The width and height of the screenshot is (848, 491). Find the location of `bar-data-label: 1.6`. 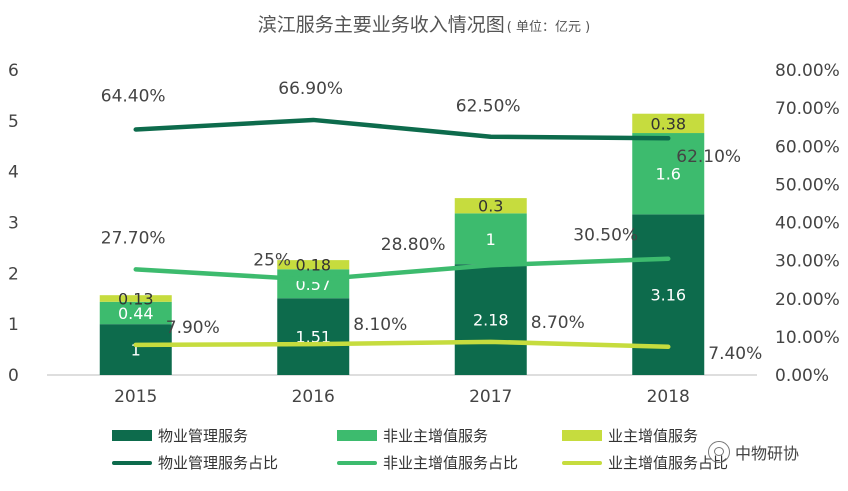

bar-data-label: 1.6 is located at coordinates (668, 174).